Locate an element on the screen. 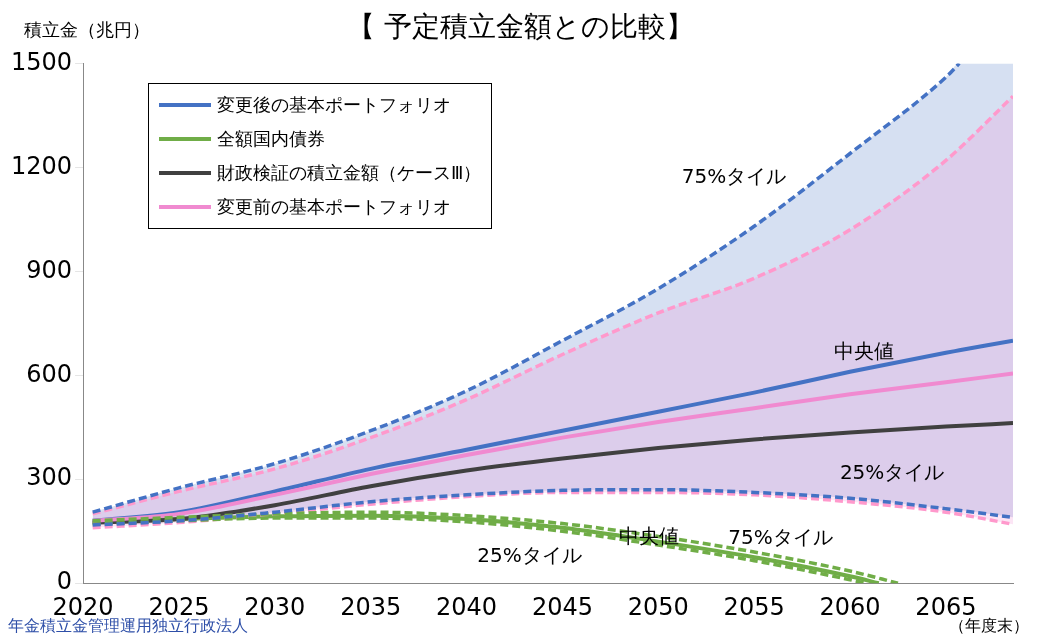 Image resolution: width=1041 pixels, height=644 pixels. x-tick-label: 2055 is located at coordinates (754, 606).